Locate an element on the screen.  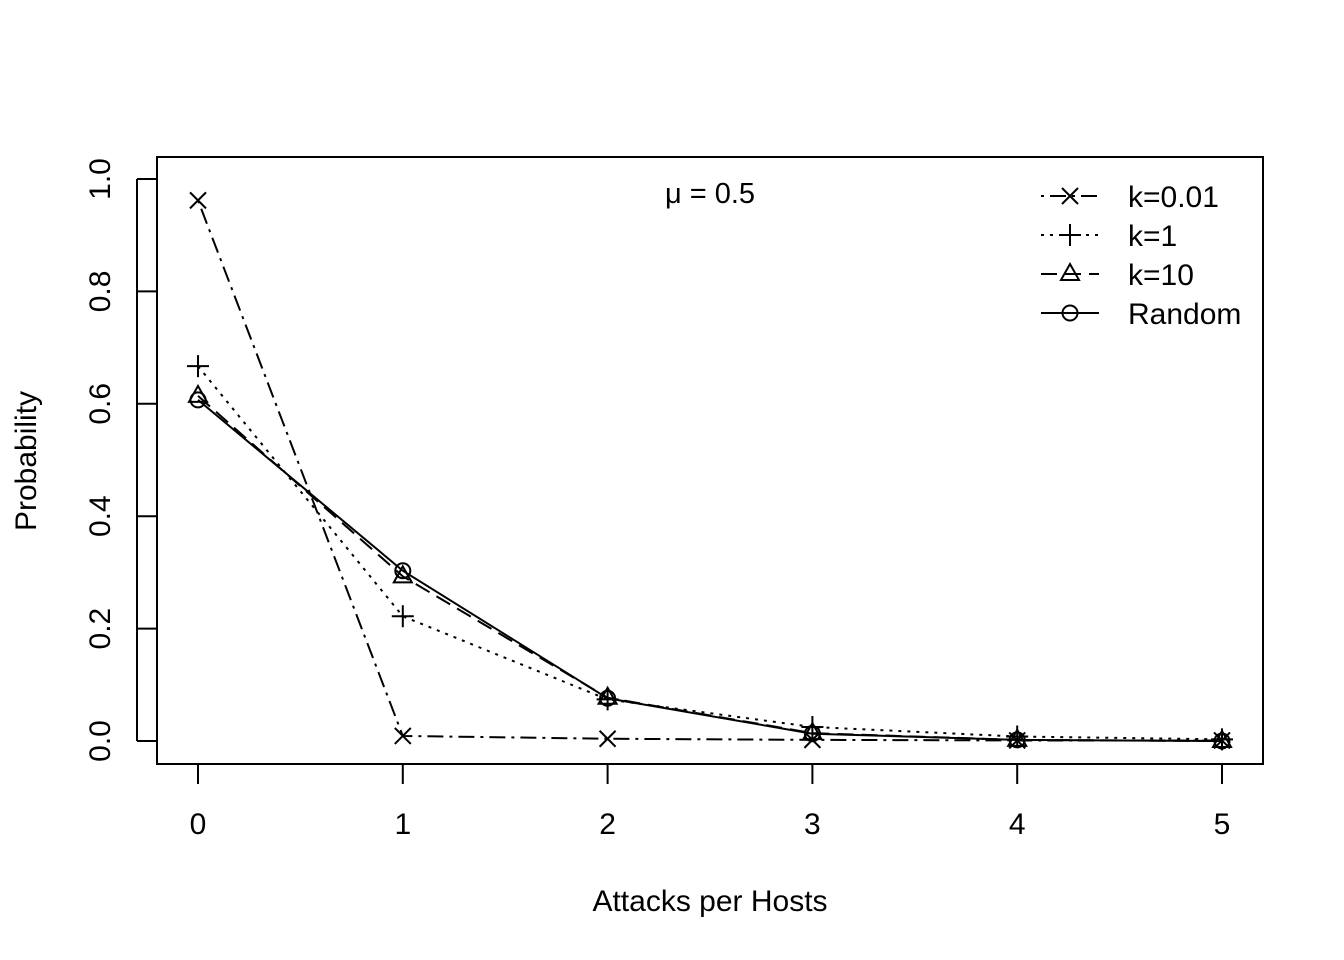
x-axis-label: Attacks per Hosts is located at coordinates (709, 901).